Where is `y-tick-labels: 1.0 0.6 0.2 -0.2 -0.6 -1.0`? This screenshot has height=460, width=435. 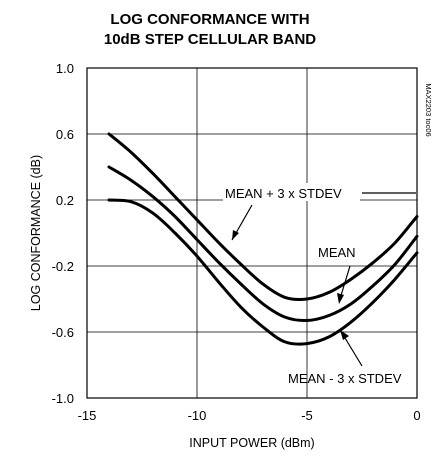 y-tick-labels: 1.0 0.6 0.2 -0.2 -0.6 -1.0 is located at coordinates (63, 233).